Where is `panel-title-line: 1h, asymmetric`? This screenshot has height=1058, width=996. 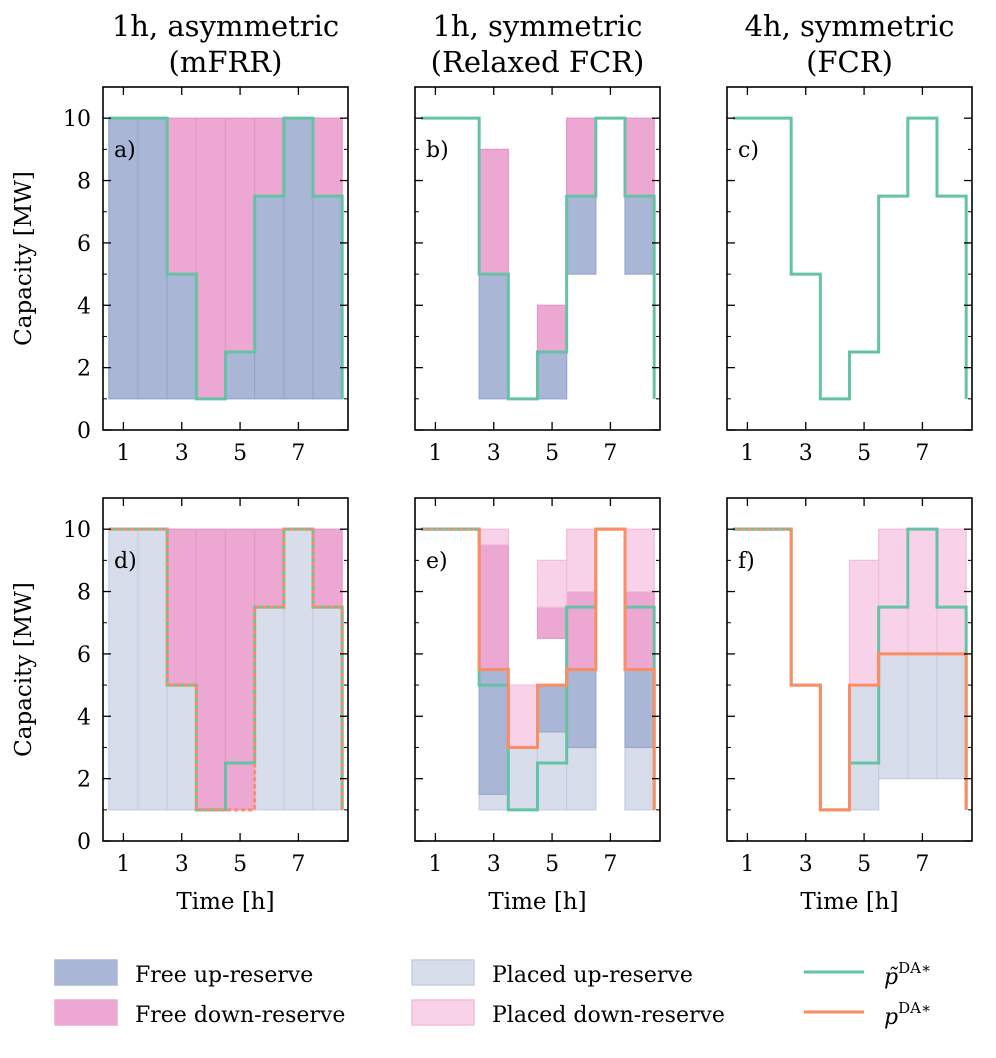 panel-title-line: 1h, asymmetric is located at coordinates (225, 26).